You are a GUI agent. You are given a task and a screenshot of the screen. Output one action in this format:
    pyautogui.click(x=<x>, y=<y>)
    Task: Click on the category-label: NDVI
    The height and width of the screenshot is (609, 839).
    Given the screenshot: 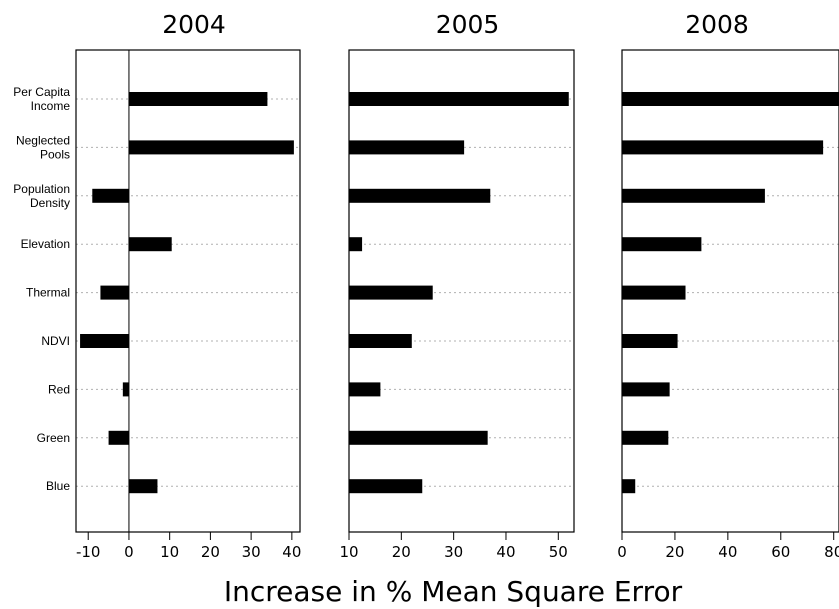 What is the action you would take?
    pyautogui.click(x=55, y=341)
    